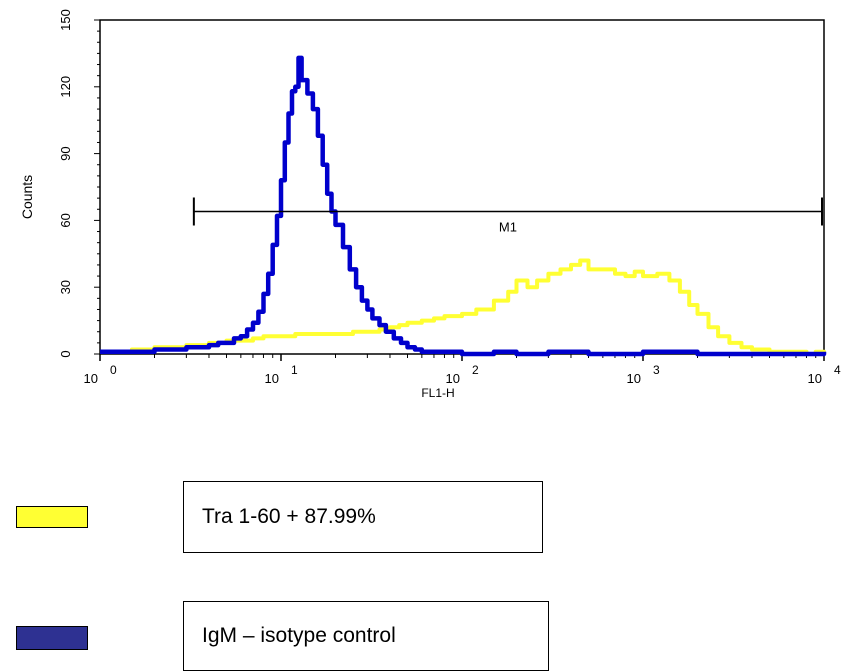  What do you see at coordinates (27, 197) in the screenshot?
I see `y-axis-label: Counts` at bounding box center [27, 197].